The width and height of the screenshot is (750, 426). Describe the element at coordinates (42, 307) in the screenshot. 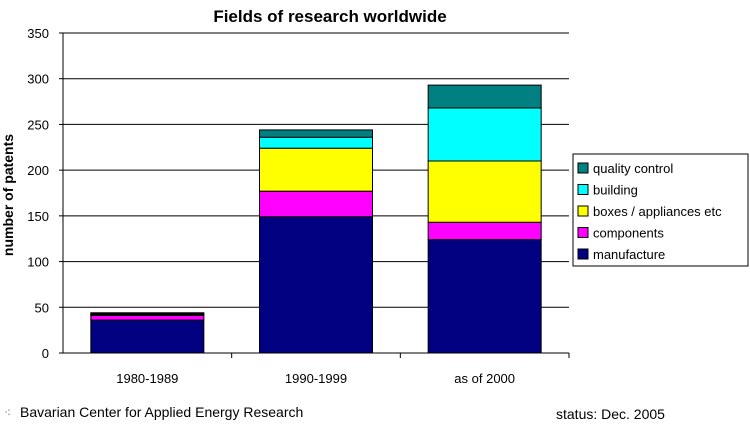

I see `y-tick-label: 50` at that location.